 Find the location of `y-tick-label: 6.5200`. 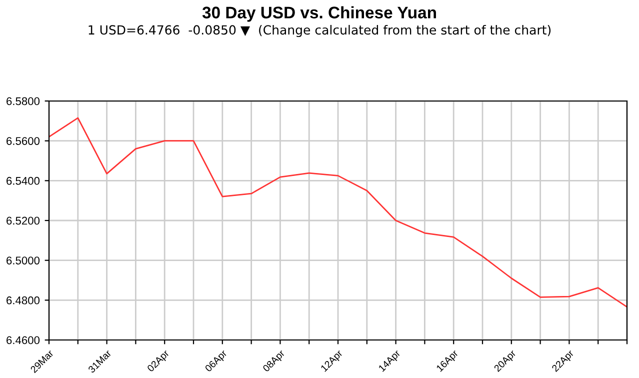

y-tick-label: 6.5200 is located at coordinates (23, 220).